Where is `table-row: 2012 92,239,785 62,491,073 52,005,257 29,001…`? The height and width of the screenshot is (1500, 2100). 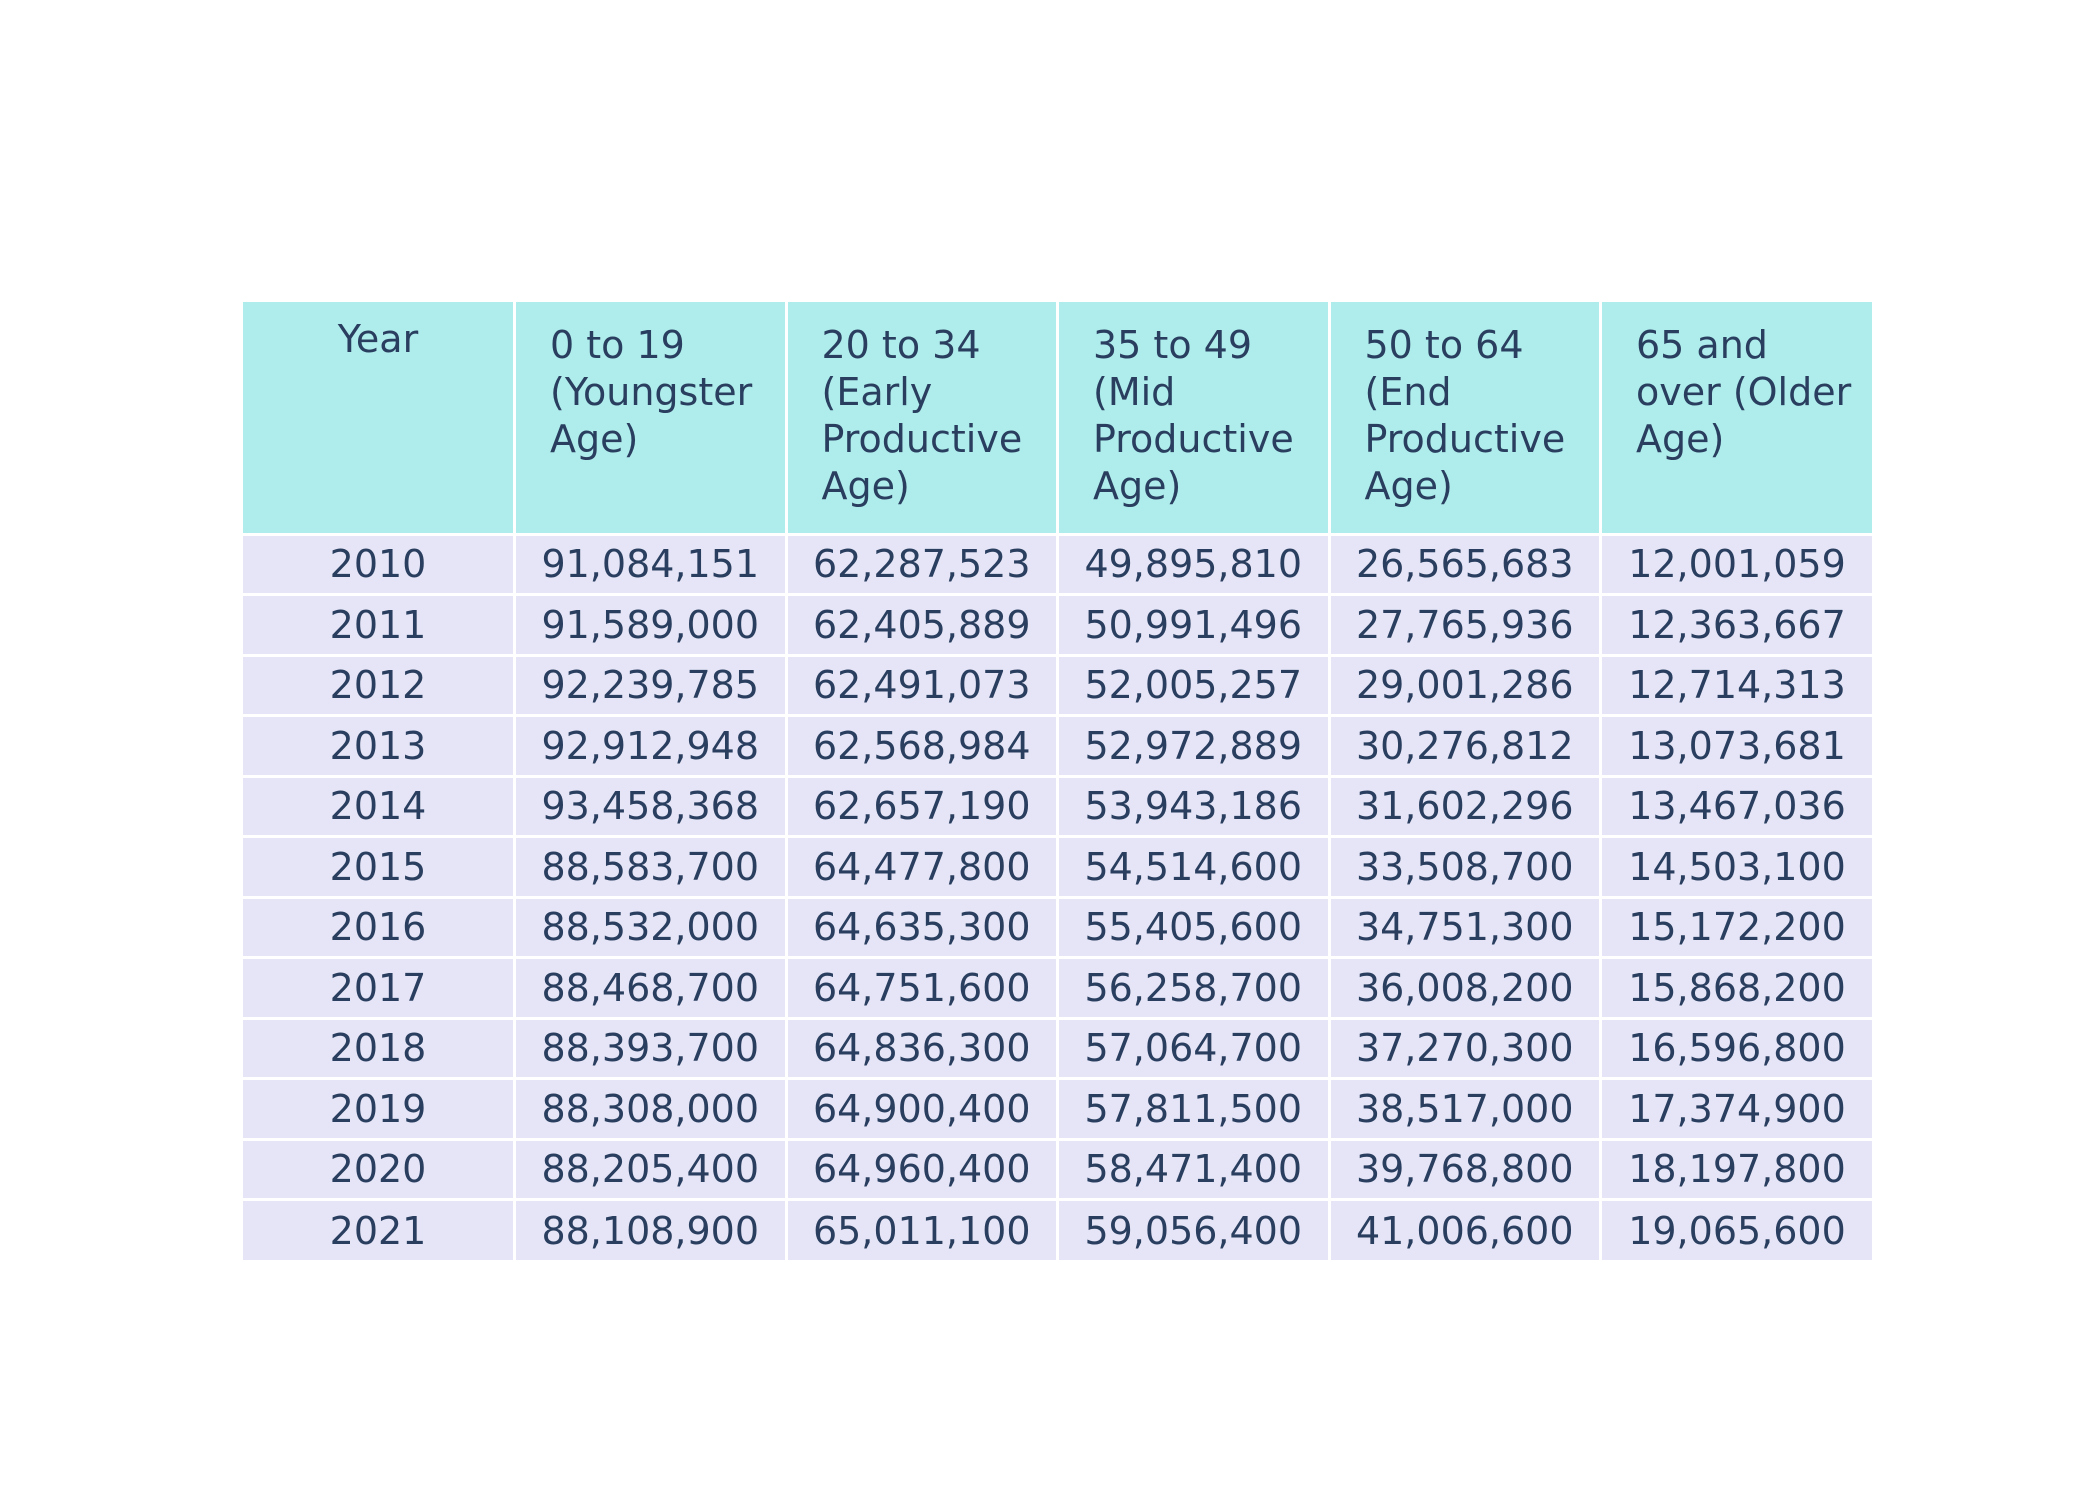 table-row: 2012 92,239,785 62,491,073 52,005,257 29,001… is located at coordinates (1057, 685).